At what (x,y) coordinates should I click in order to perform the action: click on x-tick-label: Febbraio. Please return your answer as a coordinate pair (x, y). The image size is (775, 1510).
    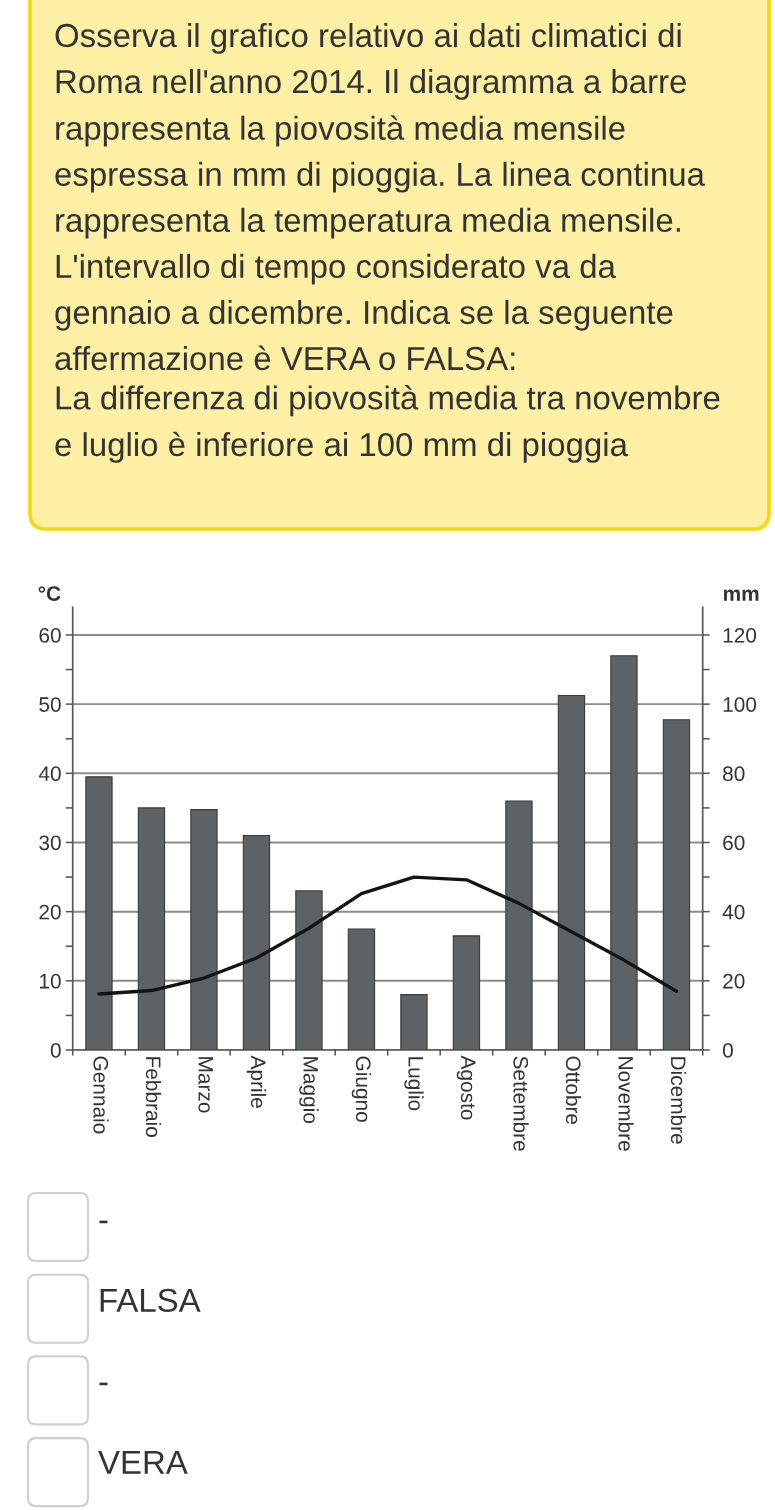
    Looking at the image, I should click on (153, 1097).